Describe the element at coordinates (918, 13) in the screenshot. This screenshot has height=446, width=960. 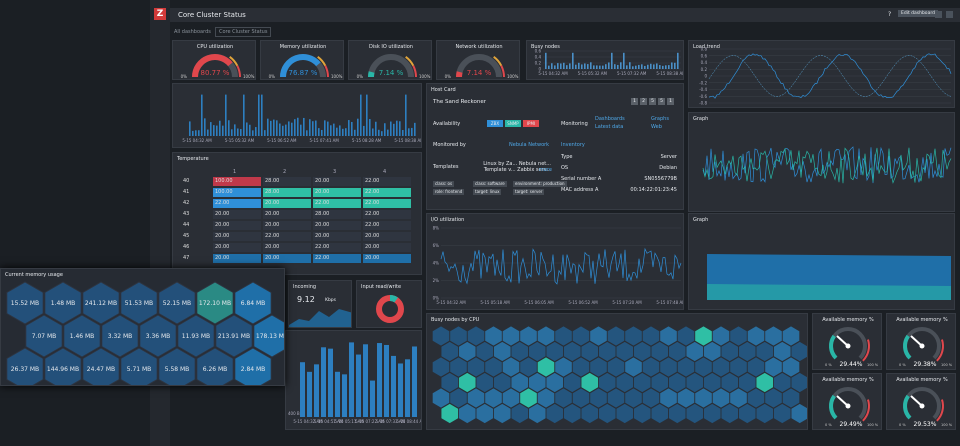
I see `edit-button: Edit dashboard` at that location.